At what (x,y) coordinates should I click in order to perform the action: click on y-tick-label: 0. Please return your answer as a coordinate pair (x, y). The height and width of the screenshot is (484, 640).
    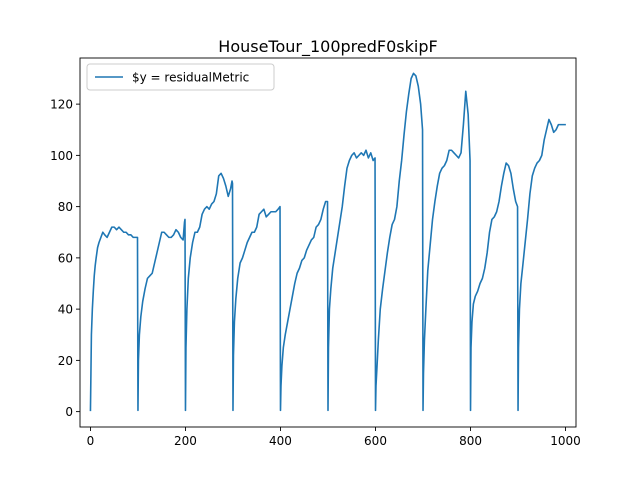
    Looking at the image, I should click on (69, 412).